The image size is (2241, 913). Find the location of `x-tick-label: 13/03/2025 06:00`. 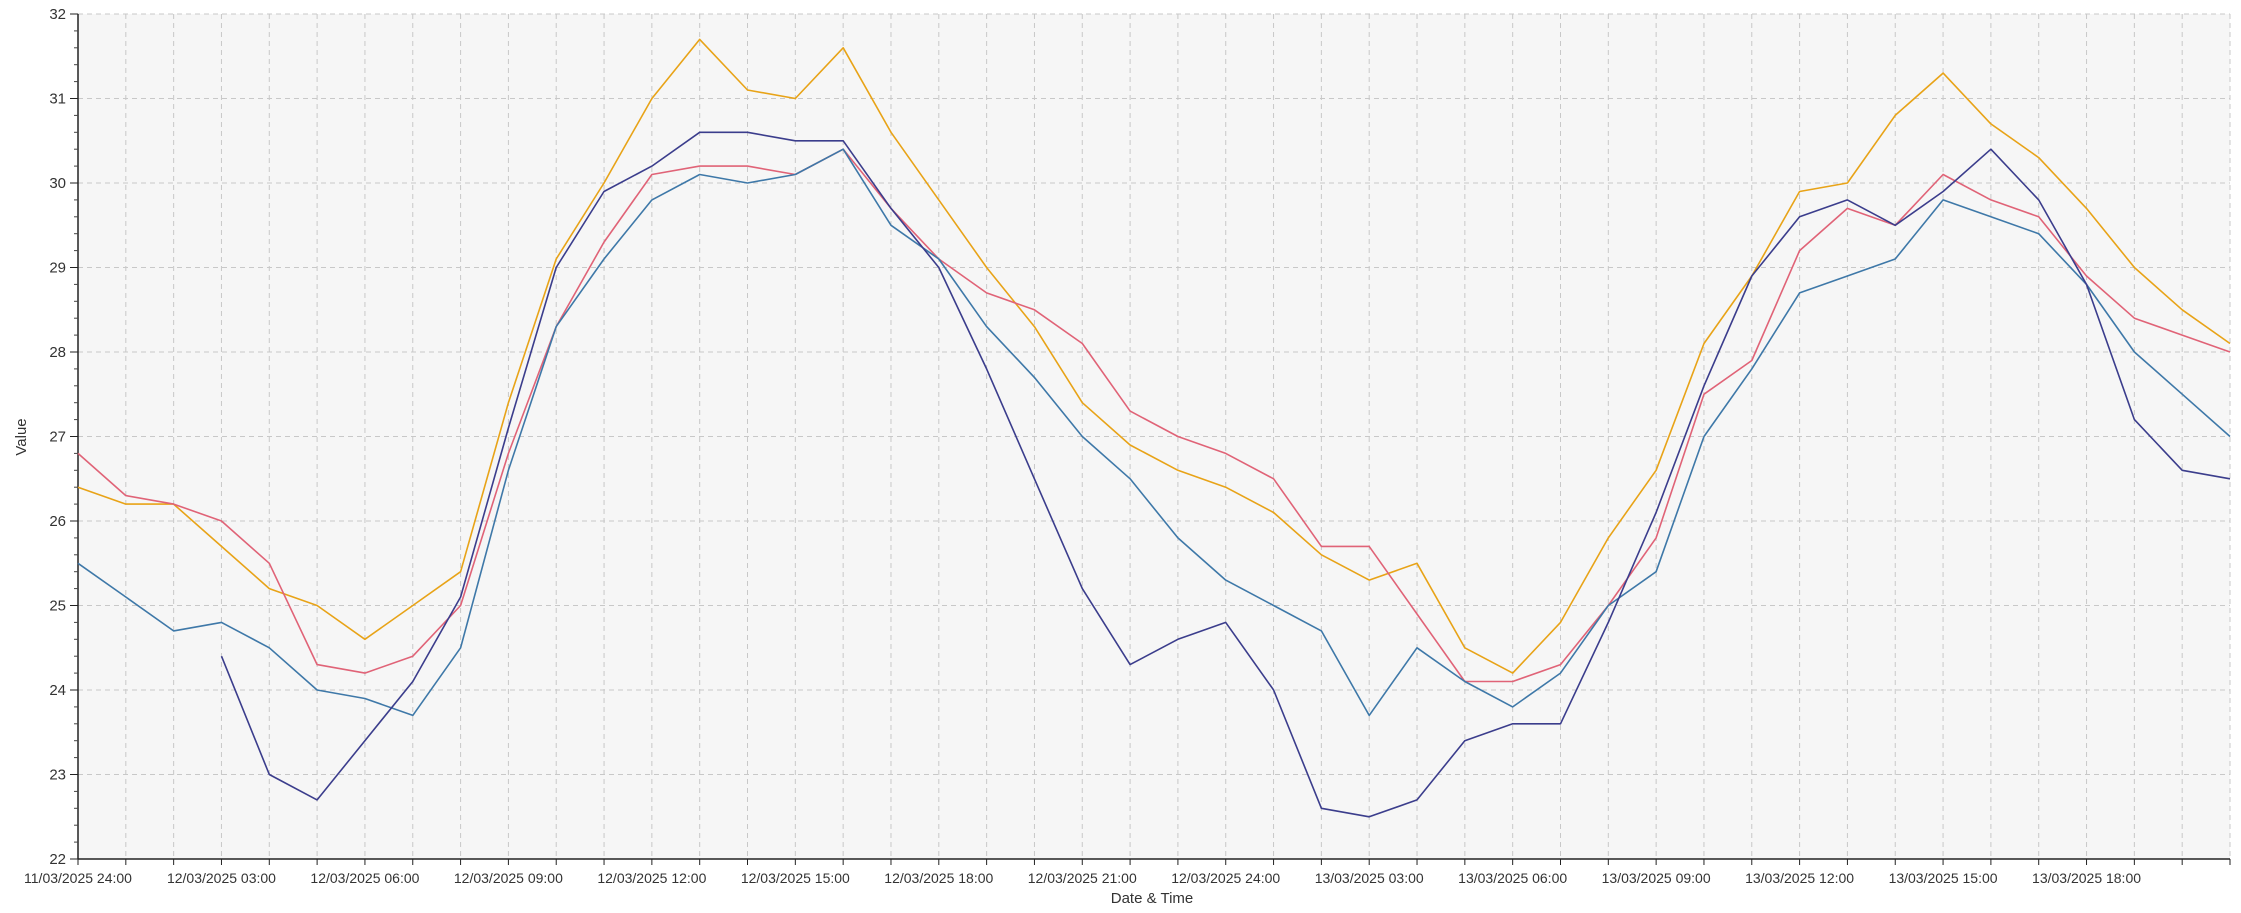

x-tick-label: 13/03/2025 06:00 is located at coordinates (1512, 878).